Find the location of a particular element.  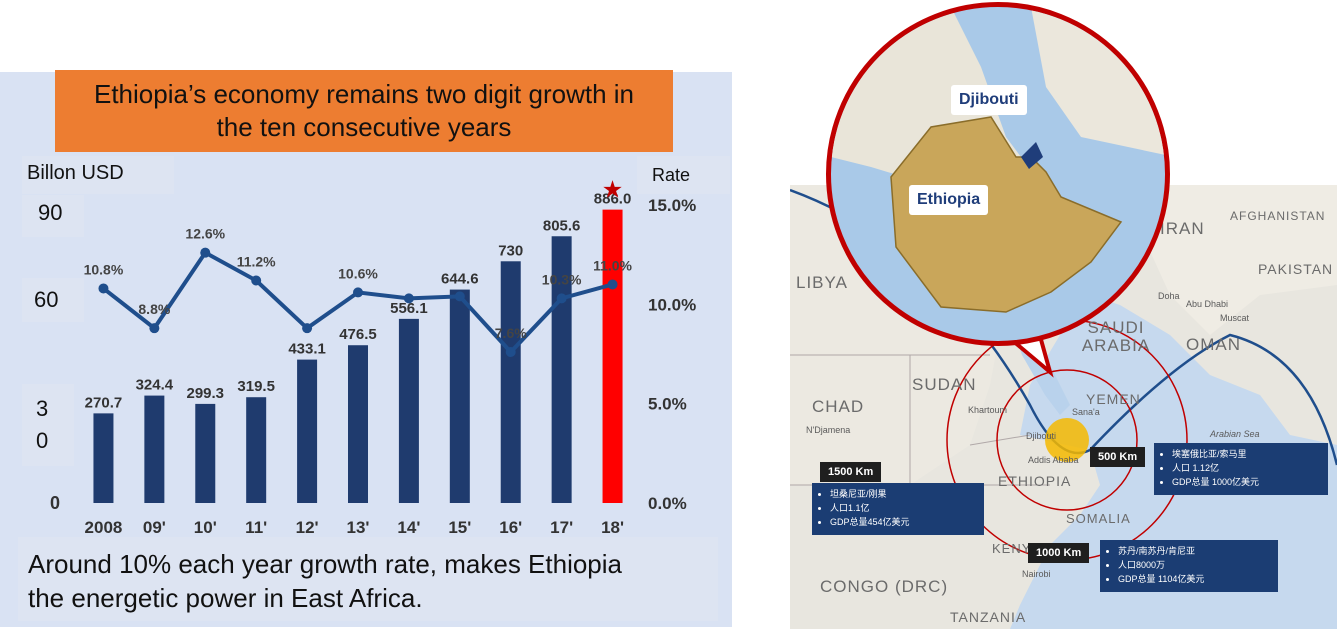

bar-value-label-9: 805.6 is located at coordinates (562, 225).